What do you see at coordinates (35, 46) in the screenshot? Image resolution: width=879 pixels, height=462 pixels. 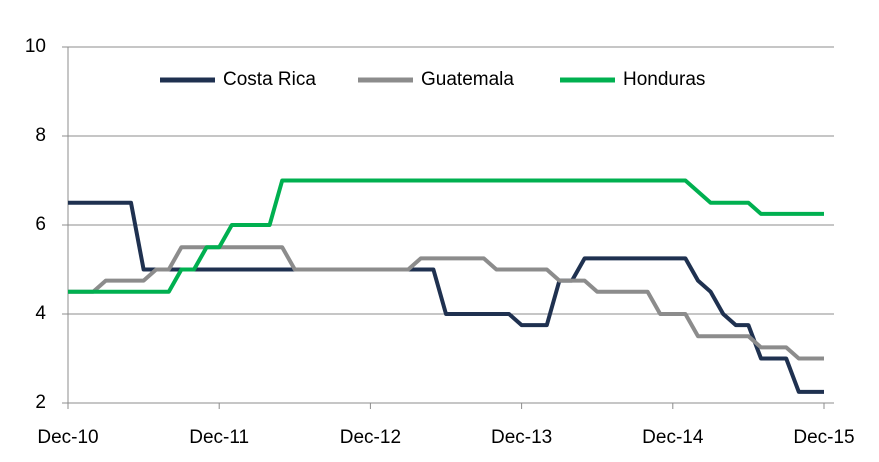 I see `y-tick-label: 10` at bounding box center [35, 46].